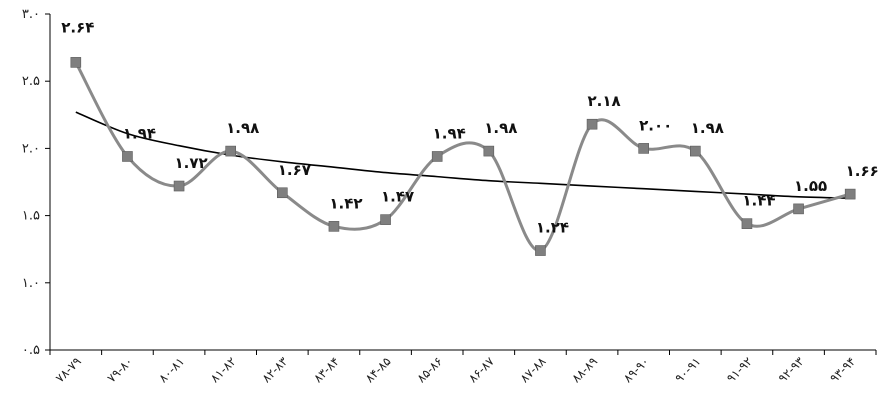 This screenshot has height=414, width=879. What do you see at coordinates (36, 182) in the screenshot?
I see `y-axis-ticks: ۰.۵ ۱.۰ ۱.۵ ۲.۰ ۲.۵ ۳.۰` at bounding box center [36, 182].